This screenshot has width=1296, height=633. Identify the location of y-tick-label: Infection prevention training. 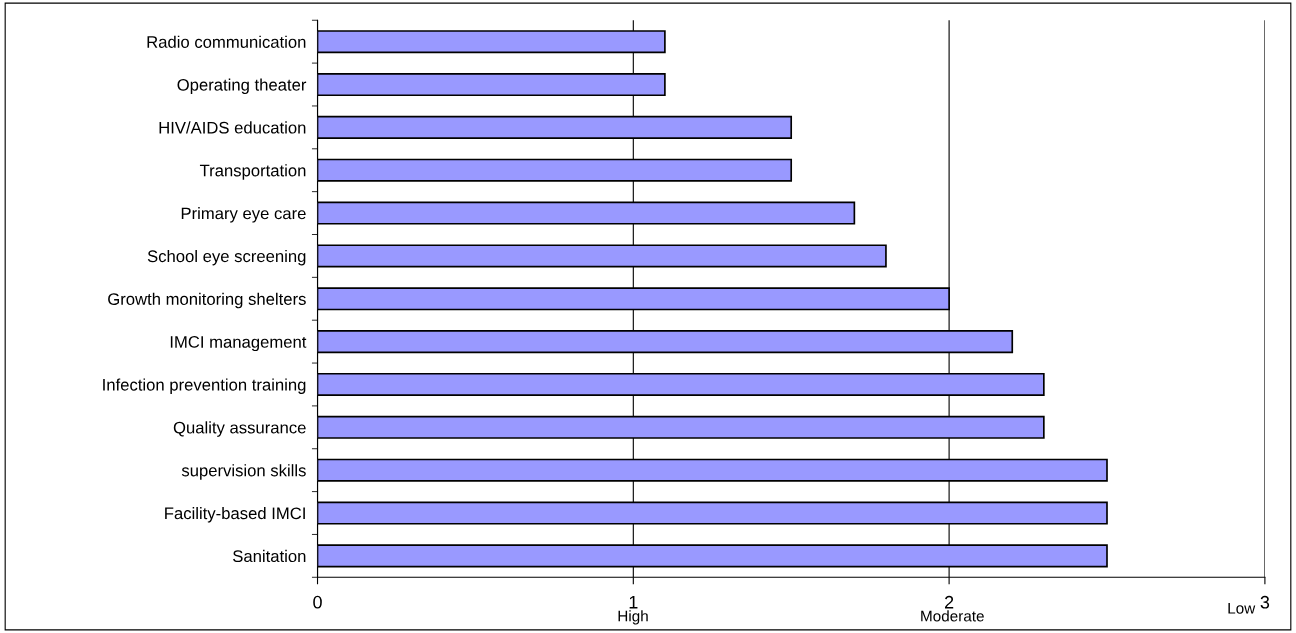
(204, 386).